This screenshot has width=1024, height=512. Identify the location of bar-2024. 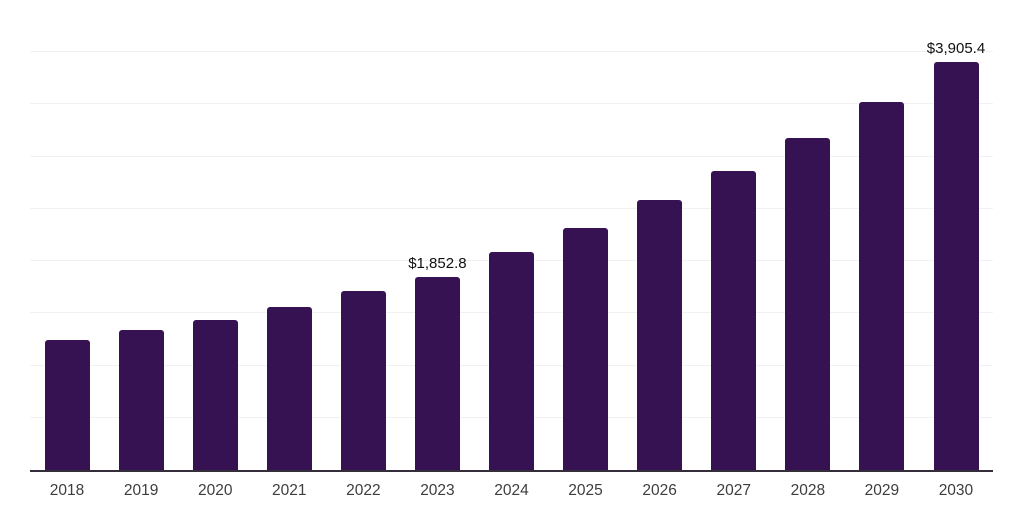
(511, 360).